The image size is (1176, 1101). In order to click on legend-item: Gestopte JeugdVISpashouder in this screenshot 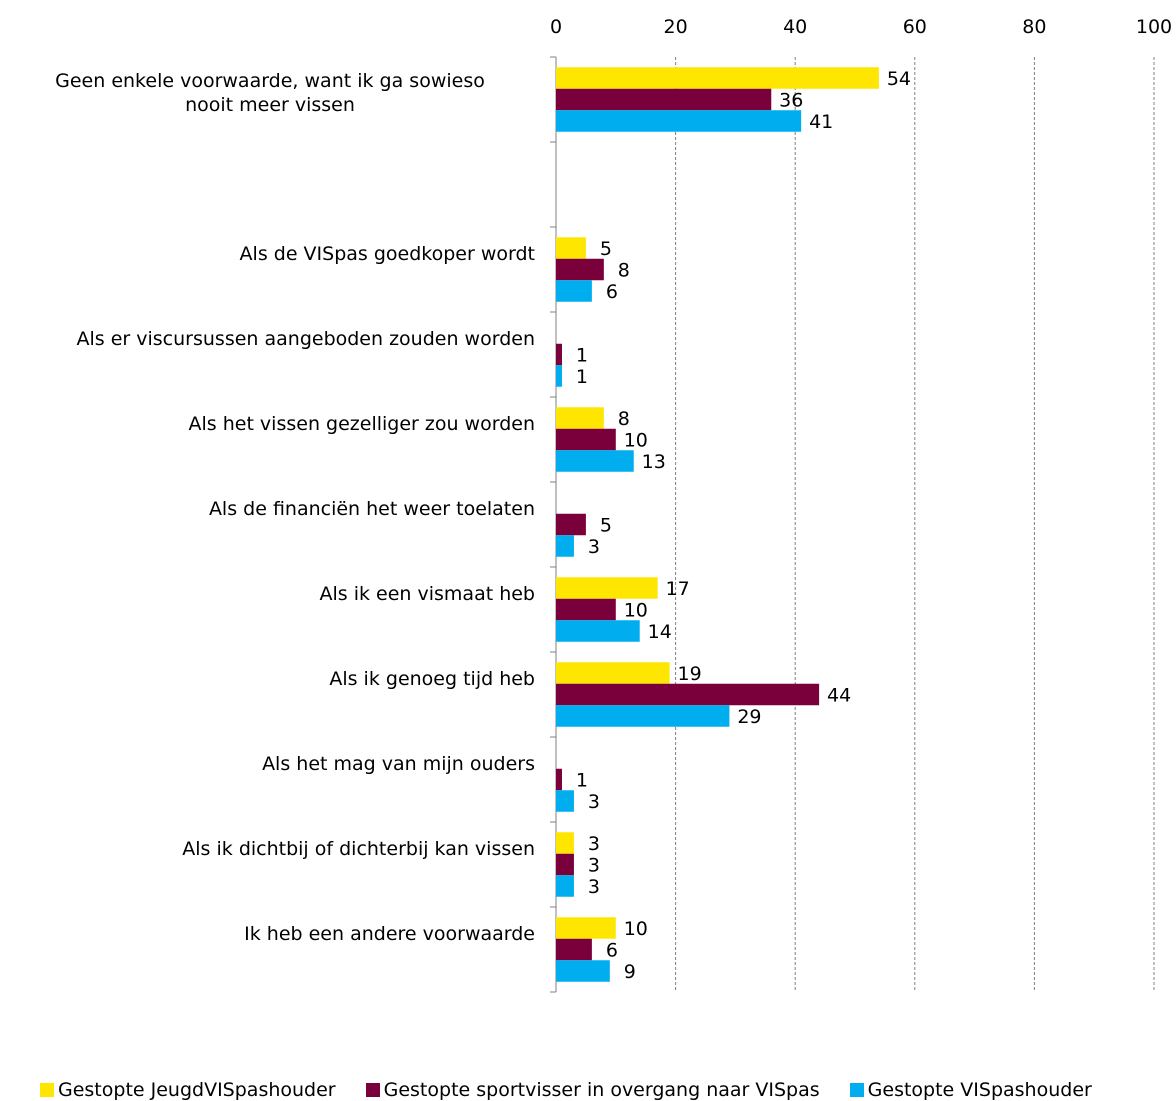, I will do `click(188, 1089)`.